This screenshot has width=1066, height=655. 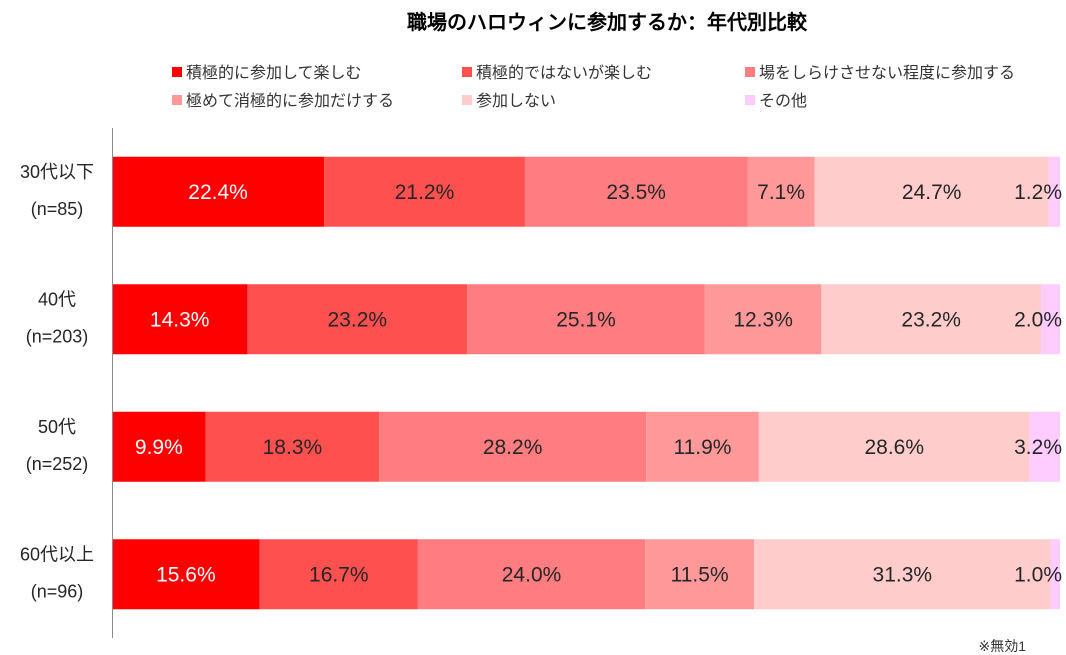 I want to click on value-label: 9.9%, so click(x=159, y=447).